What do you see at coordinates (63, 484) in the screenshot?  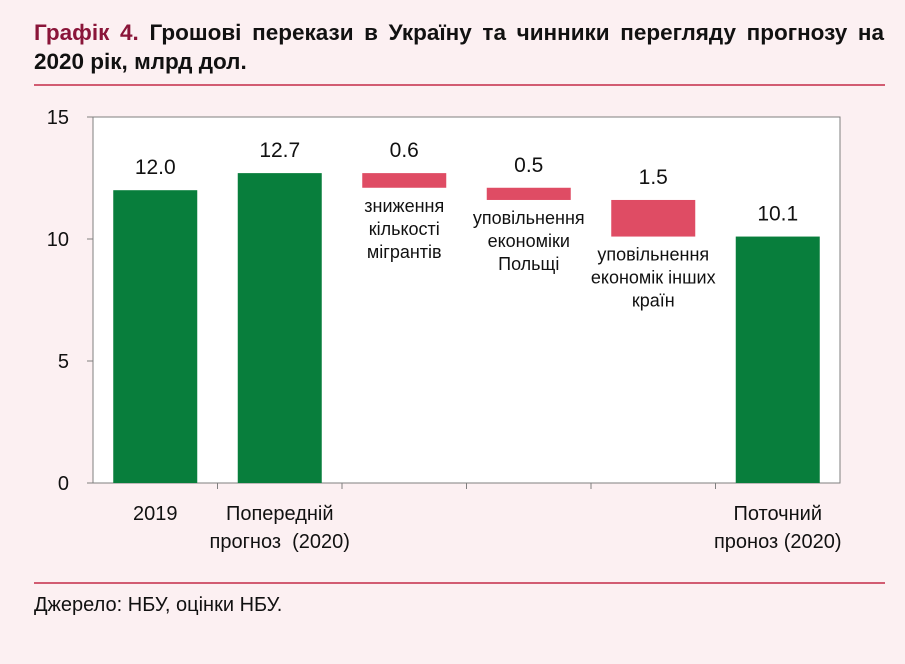 I see `y-tick-label-0: 0` at bounding box center [63, 484].